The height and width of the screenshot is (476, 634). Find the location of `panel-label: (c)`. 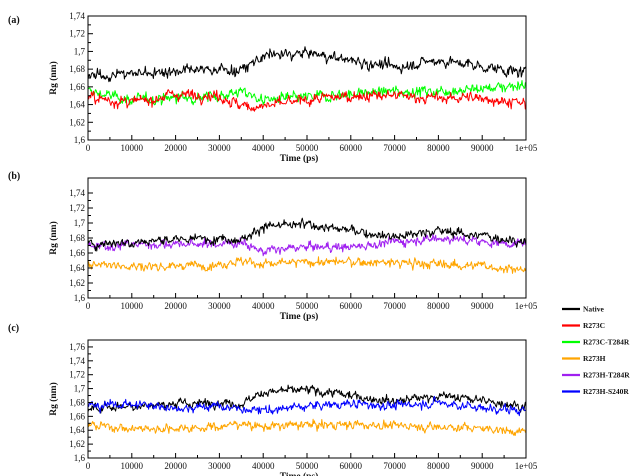

panel-label: (c) is located at coordinates (13, 328).